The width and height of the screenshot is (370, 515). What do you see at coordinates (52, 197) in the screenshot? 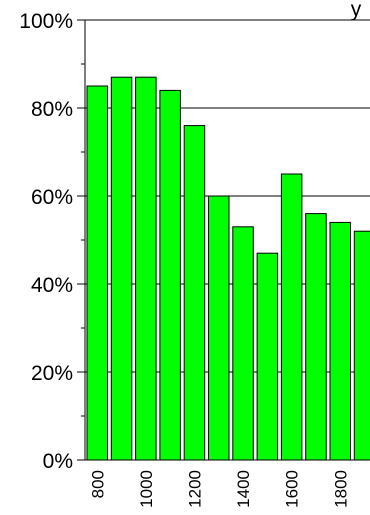
I see `y-tick-label-60: 60%` at bounding box center [52, 197].